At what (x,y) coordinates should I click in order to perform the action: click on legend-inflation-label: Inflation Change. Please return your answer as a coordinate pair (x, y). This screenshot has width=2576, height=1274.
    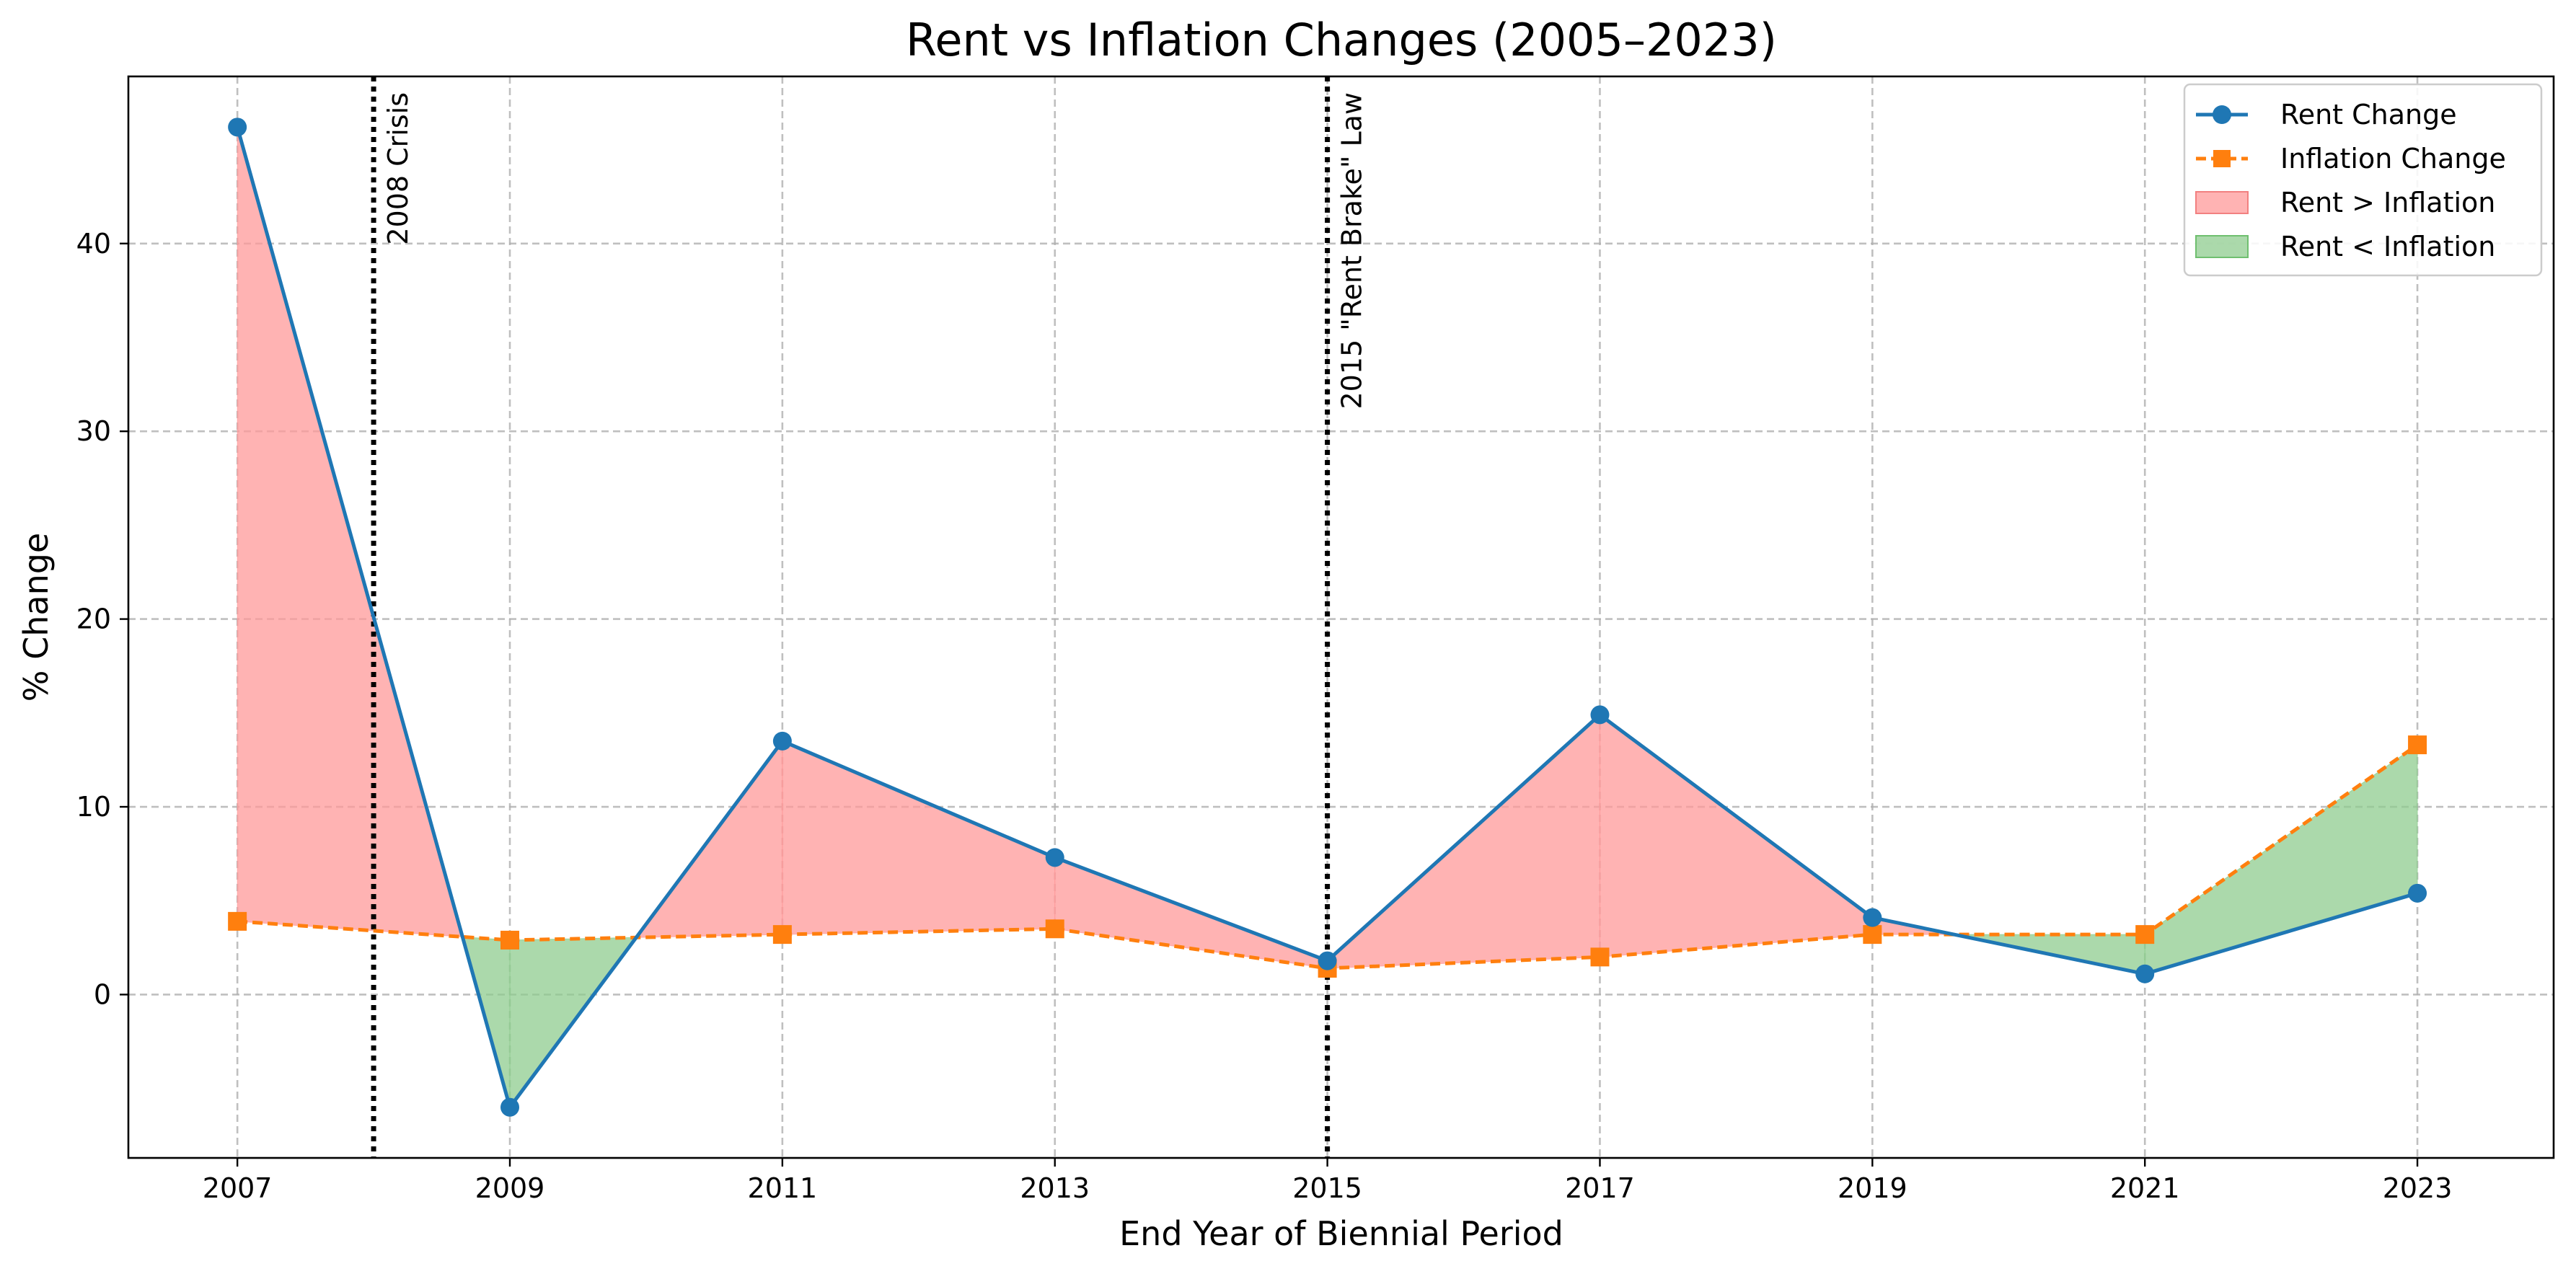
    Looking at the image, I should click on (2393, 158).